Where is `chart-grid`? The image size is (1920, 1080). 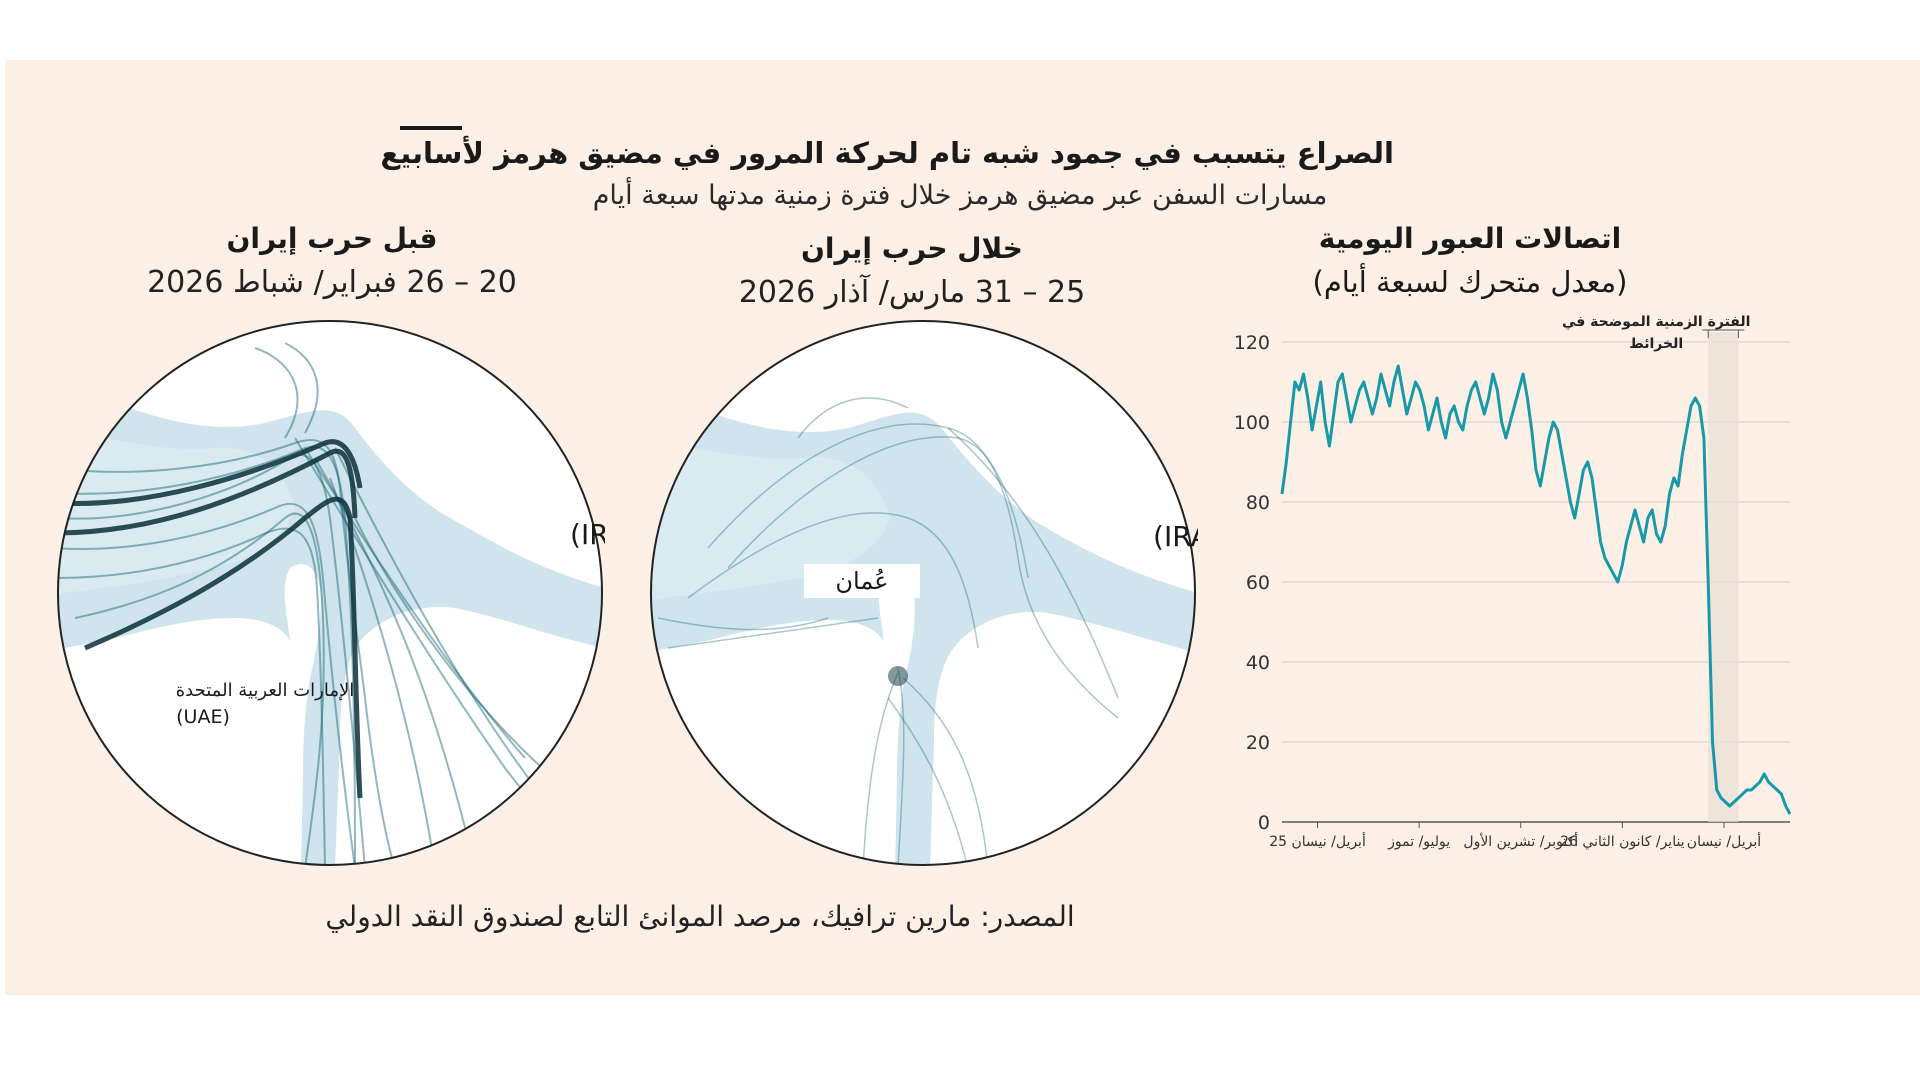 chart-grid is located at coordinates (1536, 582).